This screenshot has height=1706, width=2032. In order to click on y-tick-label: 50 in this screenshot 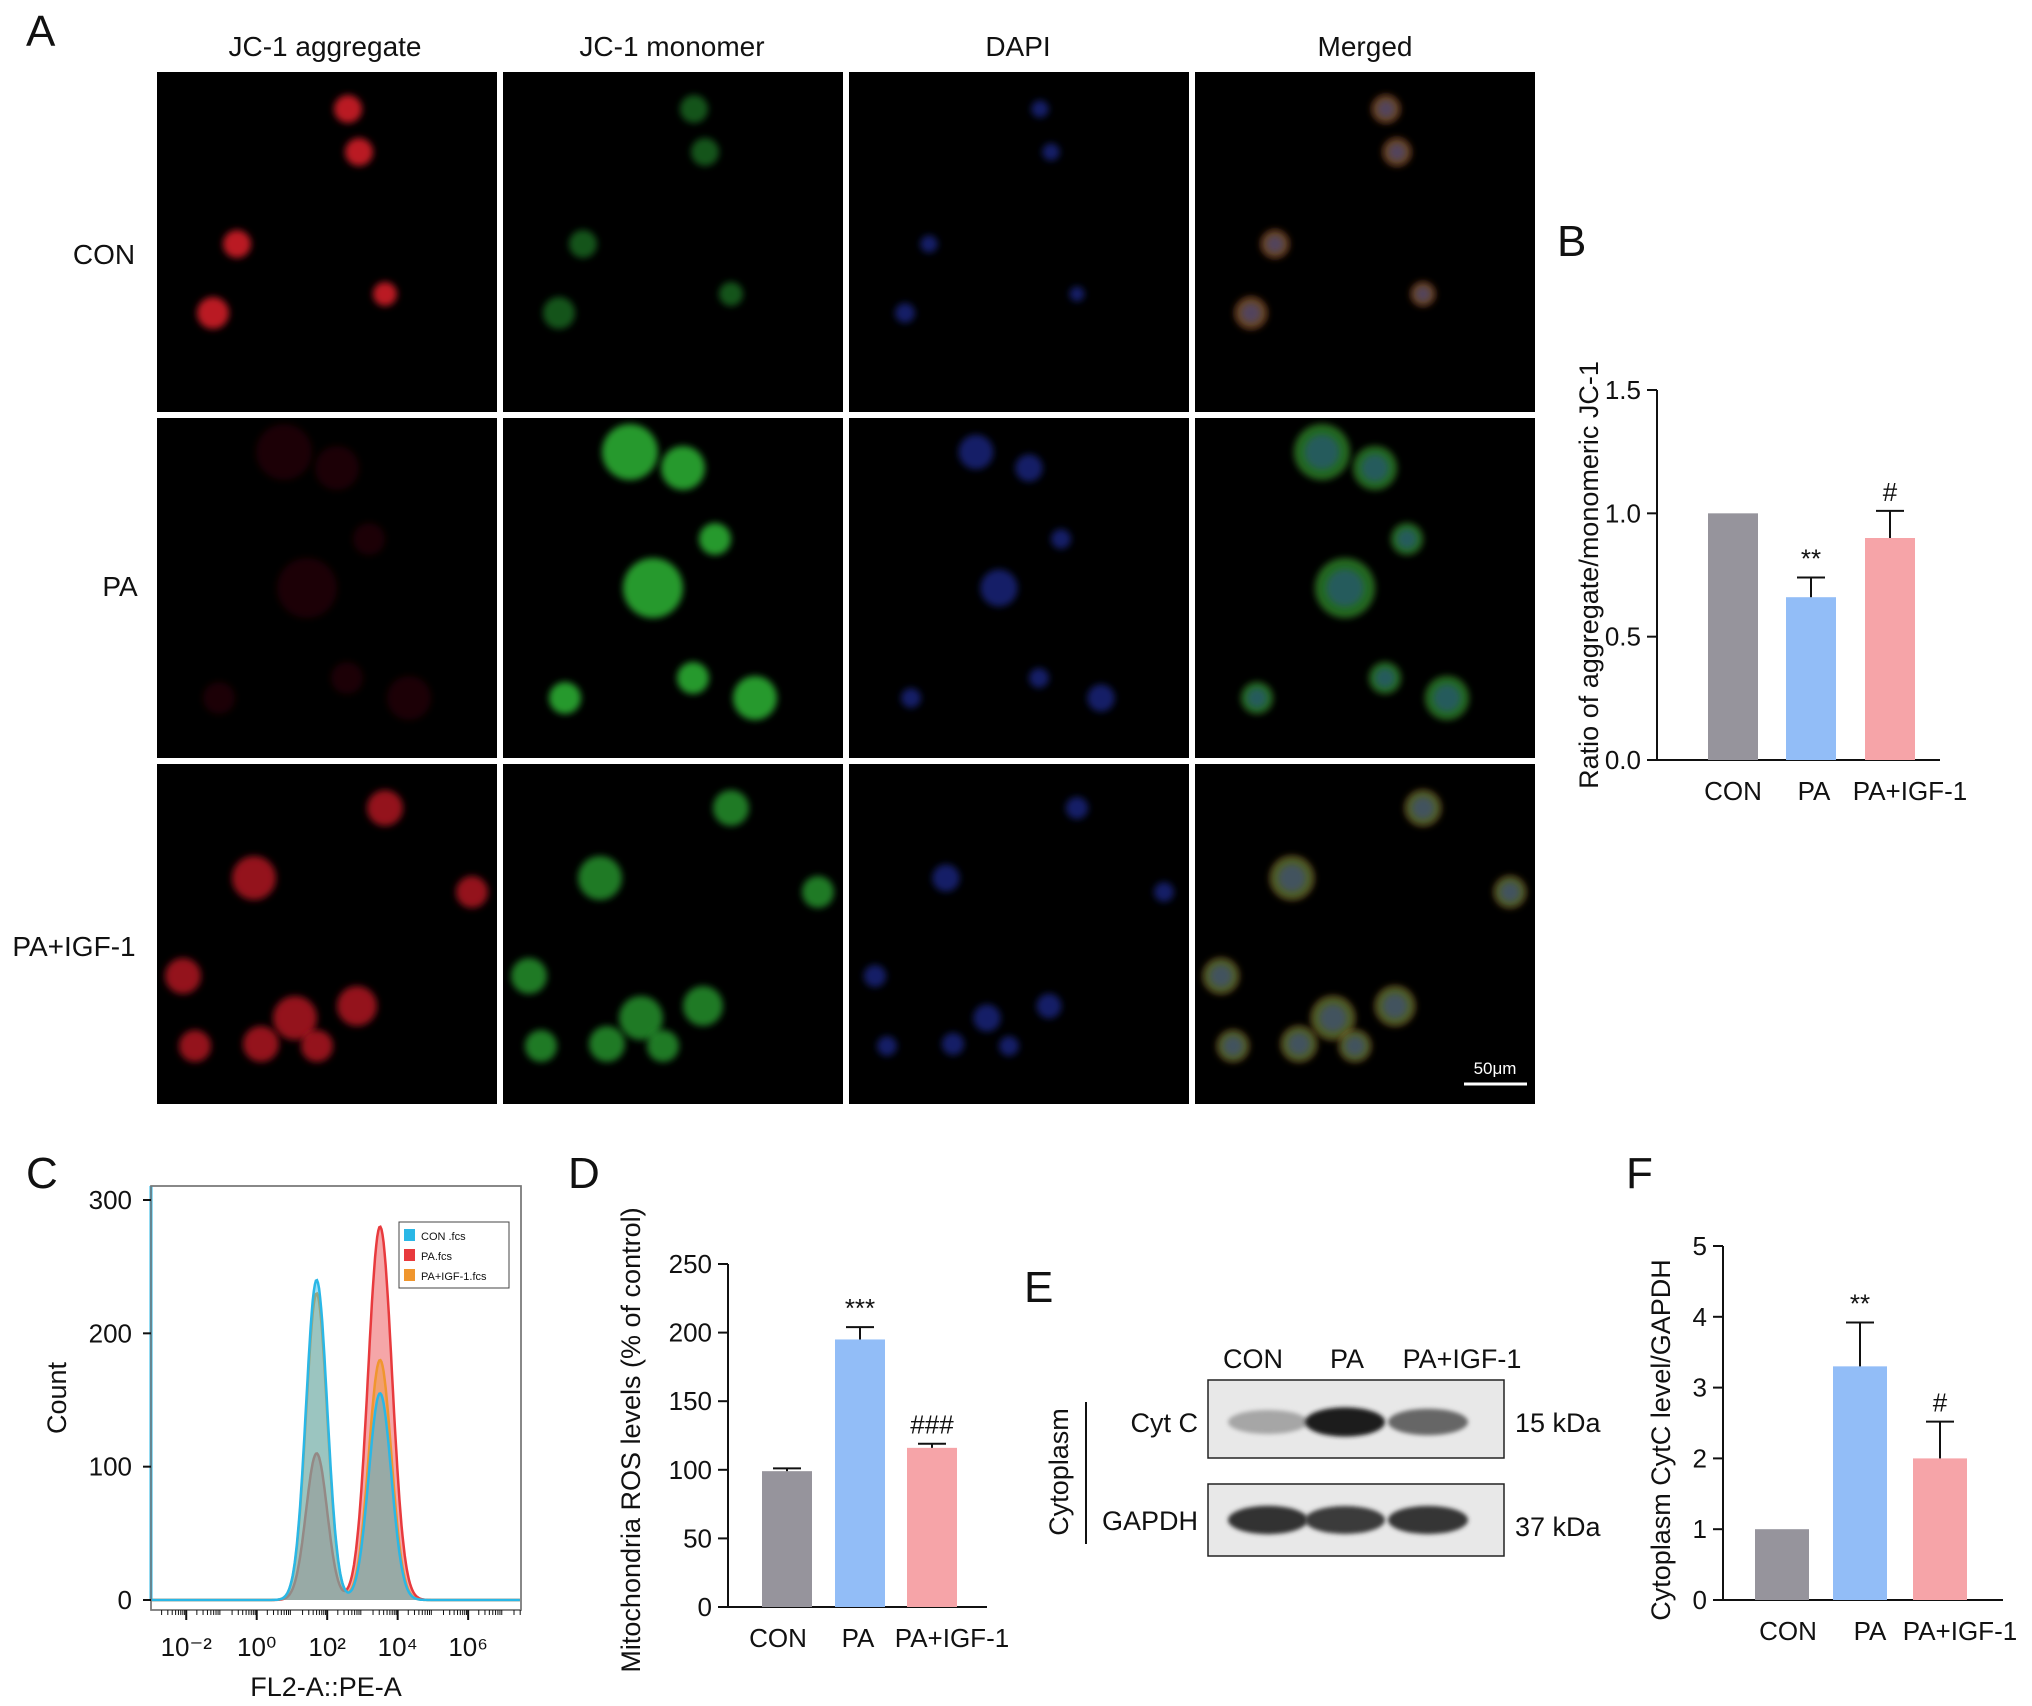, I will do `click(697, 1538)`.